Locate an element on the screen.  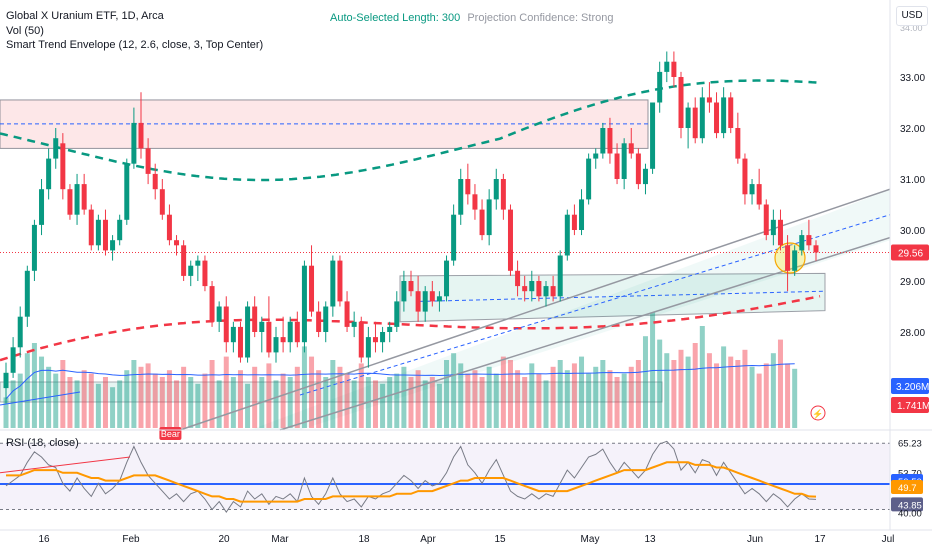
time-tick-label: 13 is located at coordinates (650, 539).